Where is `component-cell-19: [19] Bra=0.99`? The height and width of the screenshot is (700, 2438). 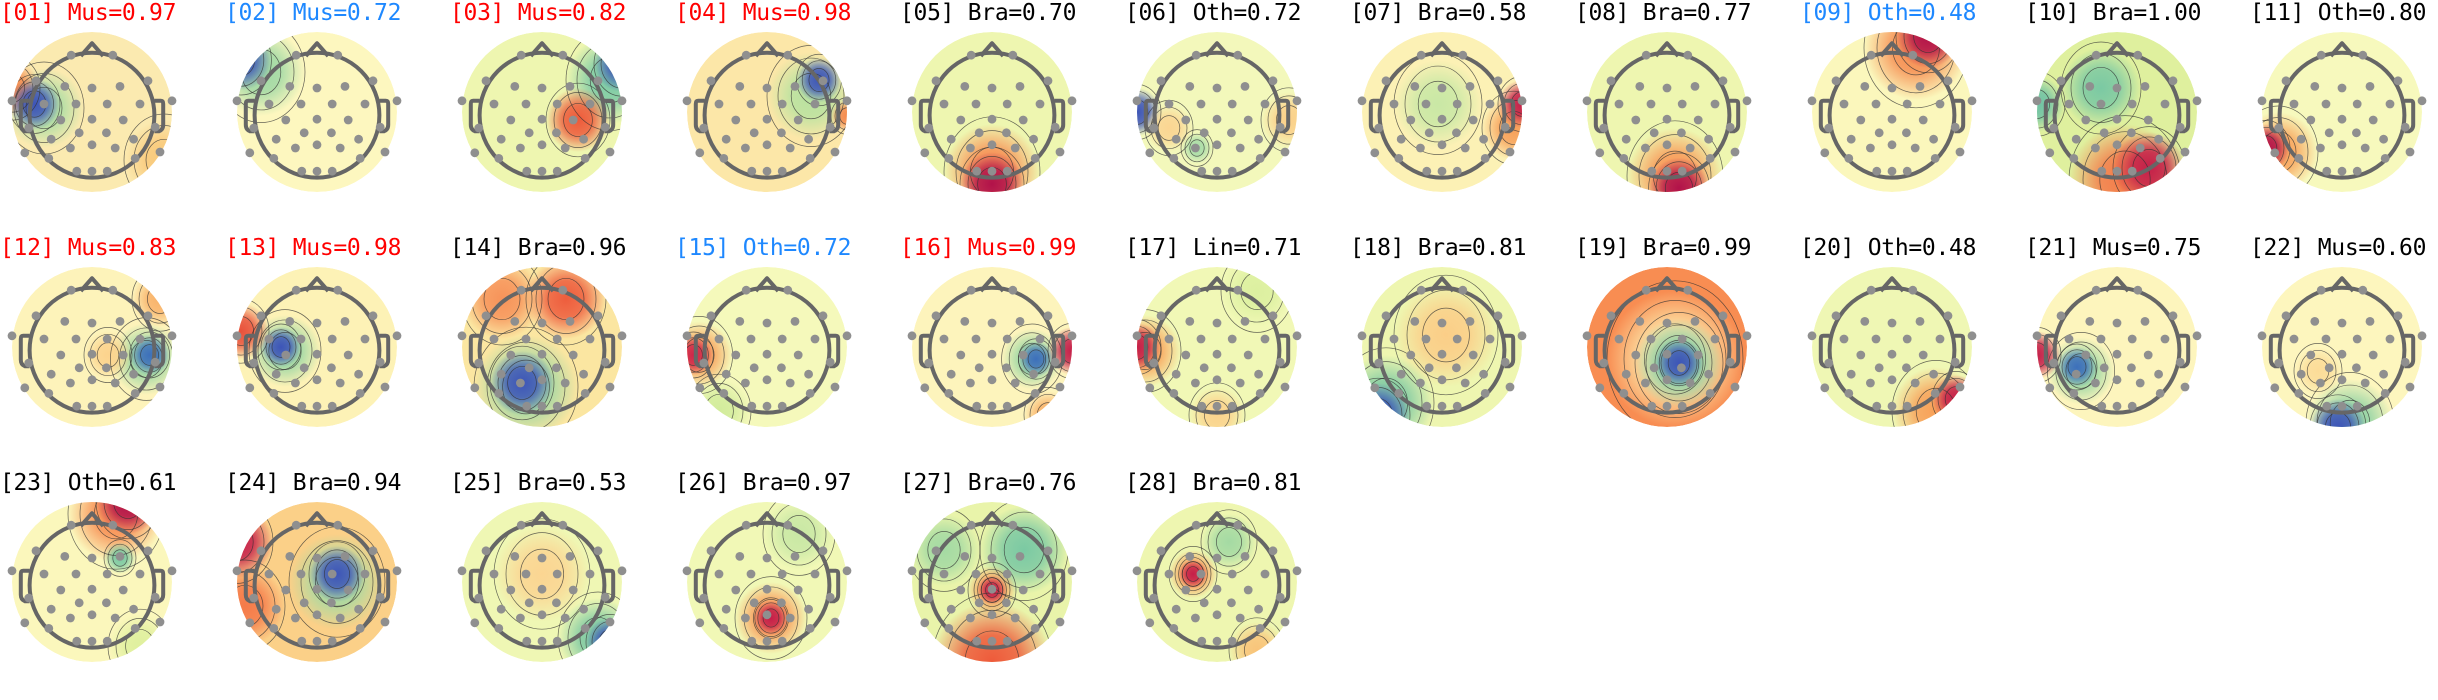
component-cell-19: [19] Bra=0.99 is located at coordinates (1687, 350).